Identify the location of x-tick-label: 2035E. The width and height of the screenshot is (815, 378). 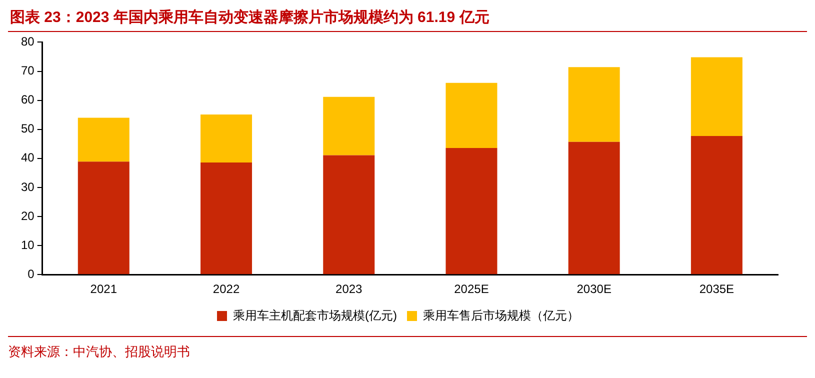
(716, 289).